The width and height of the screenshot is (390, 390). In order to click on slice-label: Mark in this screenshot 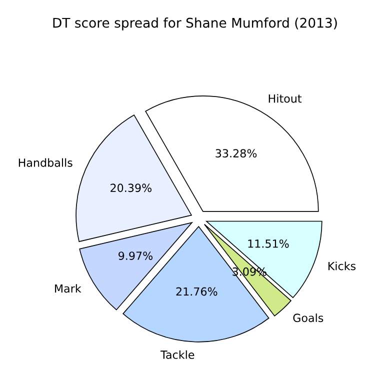, I will do `click(68, 288)`.